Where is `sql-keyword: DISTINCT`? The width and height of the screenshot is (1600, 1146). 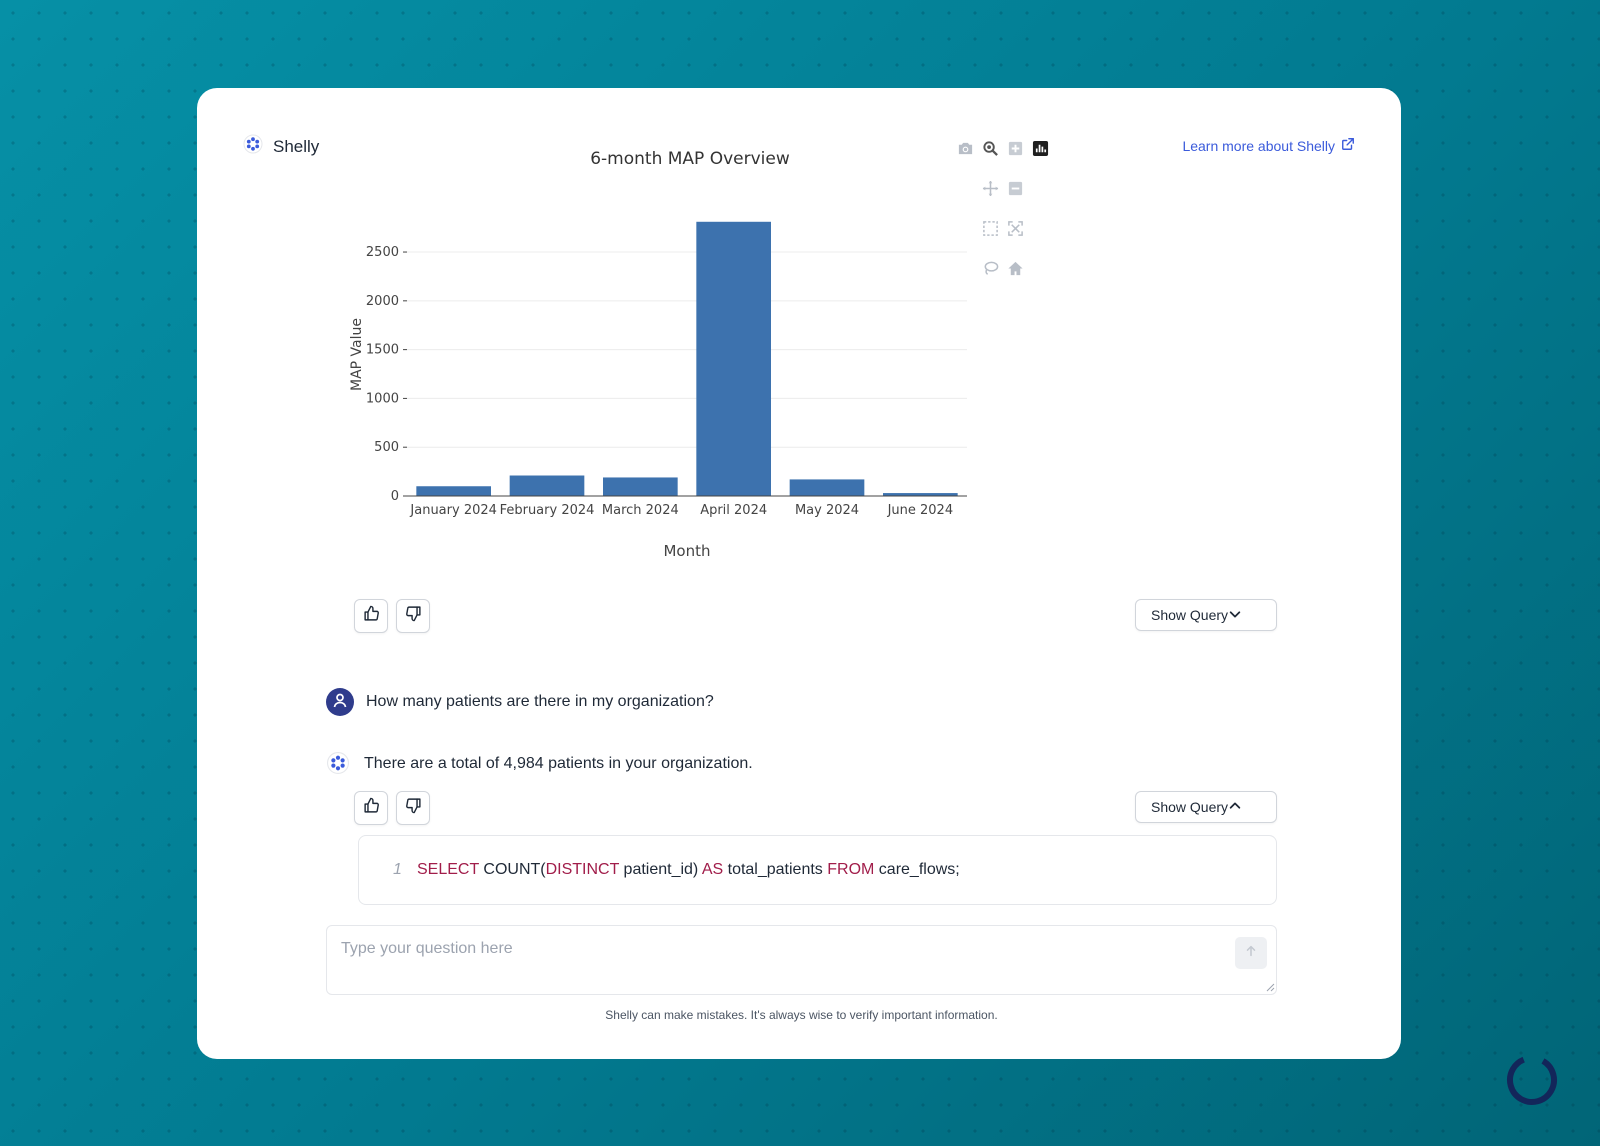 sql-keyword: DISTINCT is located at coordinates (582, 869).